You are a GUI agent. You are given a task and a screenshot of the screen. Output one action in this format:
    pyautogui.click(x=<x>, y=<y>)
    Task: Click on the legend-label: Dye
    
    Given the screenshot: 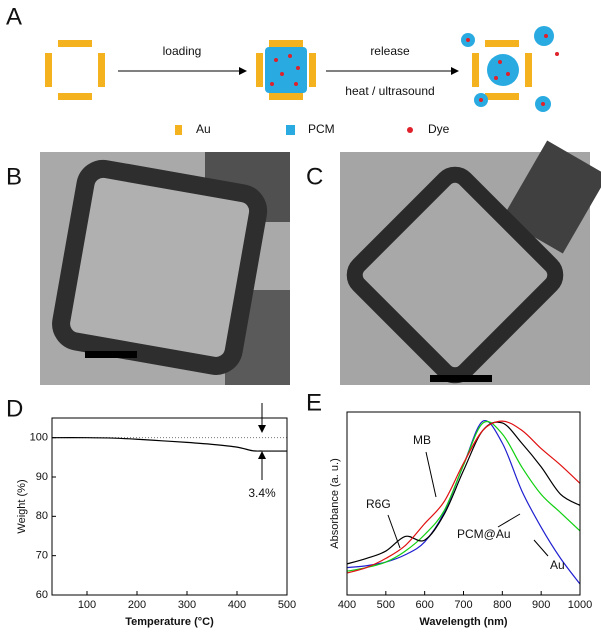 What is the action you would take?
    pyautogui.click(x=439, y=129)
    